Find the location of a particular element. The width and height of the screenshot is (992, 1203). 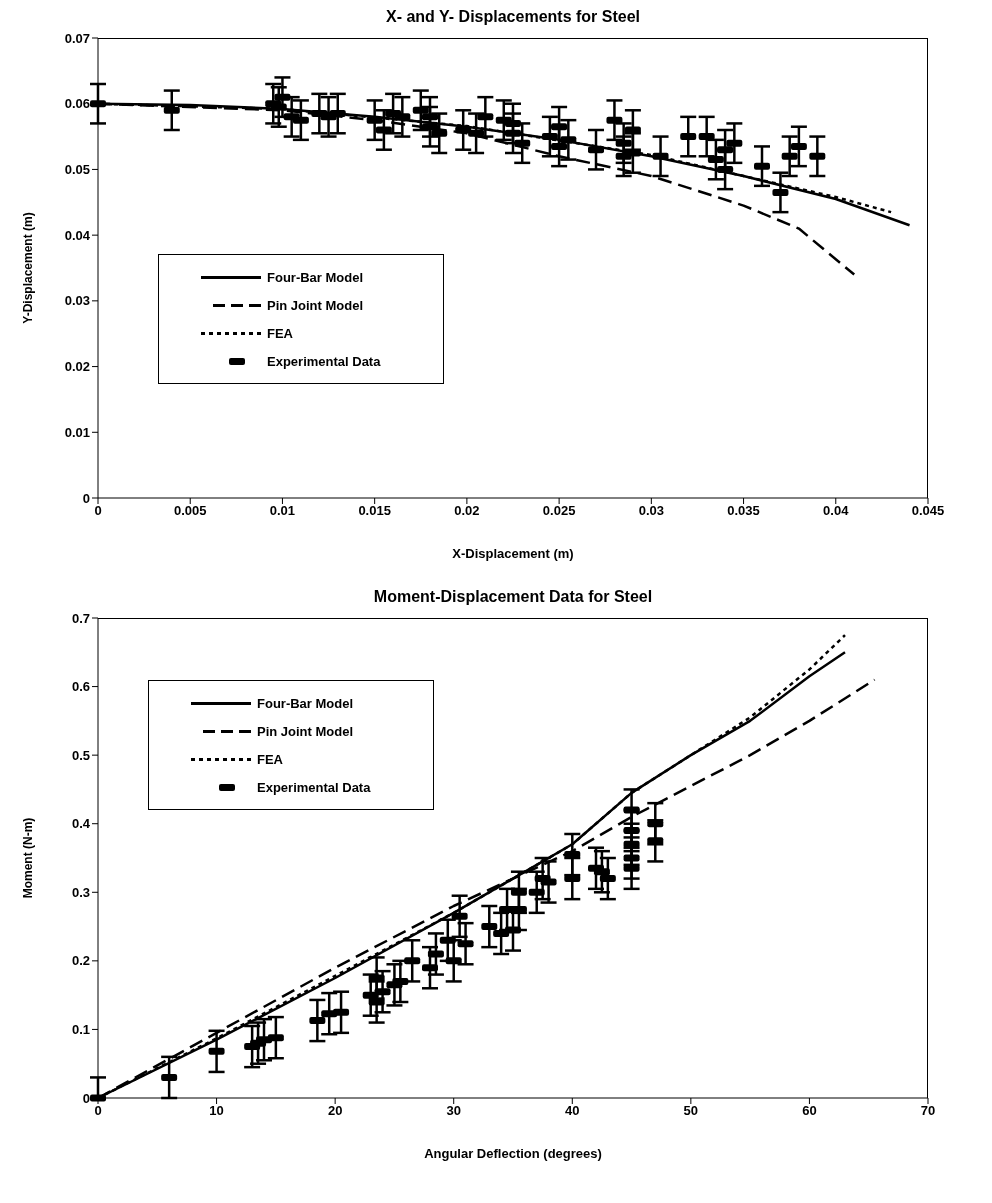

x-tick-label: 20 is located at coordinates (335, 1111).